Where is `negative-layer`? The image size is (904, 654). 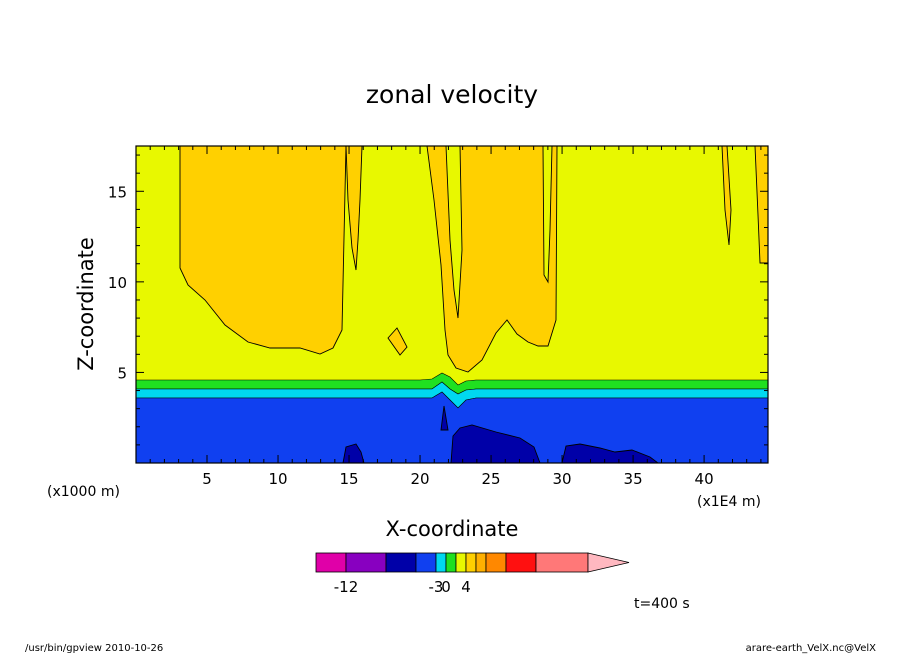
negative-layer is located at coordinates (452, 427).